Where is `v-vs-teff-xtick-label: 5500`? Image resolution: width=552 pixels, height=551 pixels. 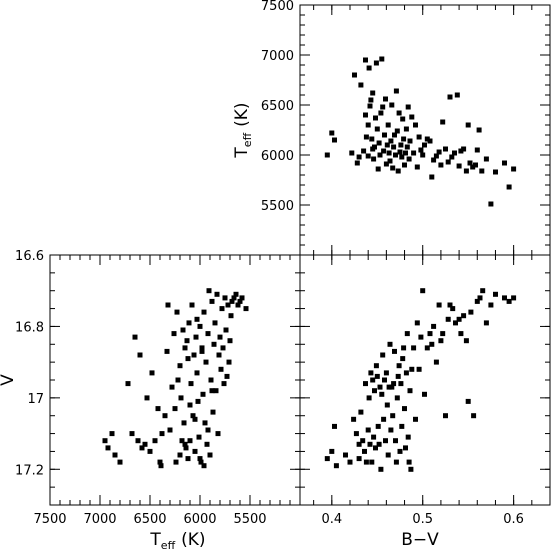 v-vs-teff-xtick-label: 5500 is located at coordinates (249, 519).